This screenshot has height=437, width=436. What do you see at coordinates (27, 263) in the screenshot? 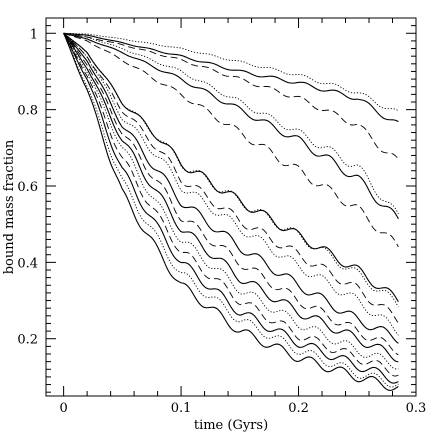
I see `y-tick-label: 0.4` at bounding box center [27, 263].